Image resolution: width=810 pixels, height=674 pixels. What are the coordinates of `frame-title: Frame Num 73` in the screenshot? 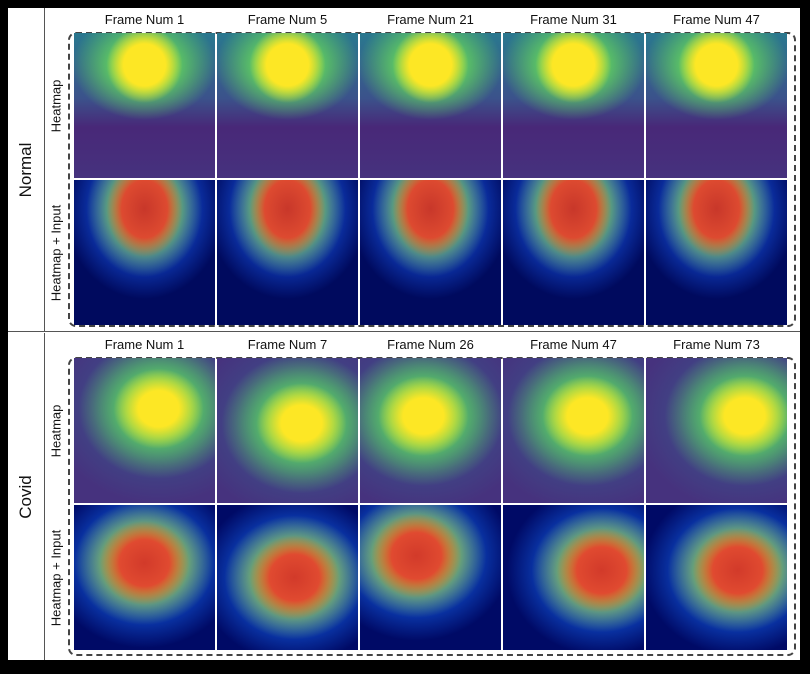 It's located at (716, 344).